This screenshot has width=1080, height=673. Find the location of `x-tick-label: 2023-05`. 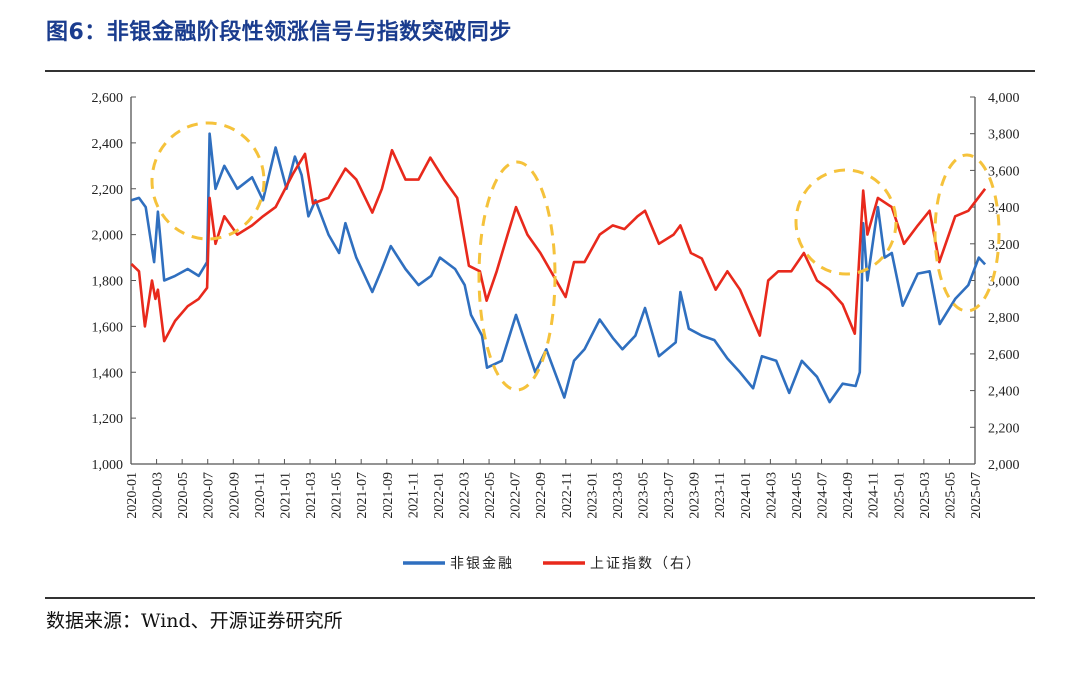

x-tick-label: 2023-05 is located at coordinates (644, 495).